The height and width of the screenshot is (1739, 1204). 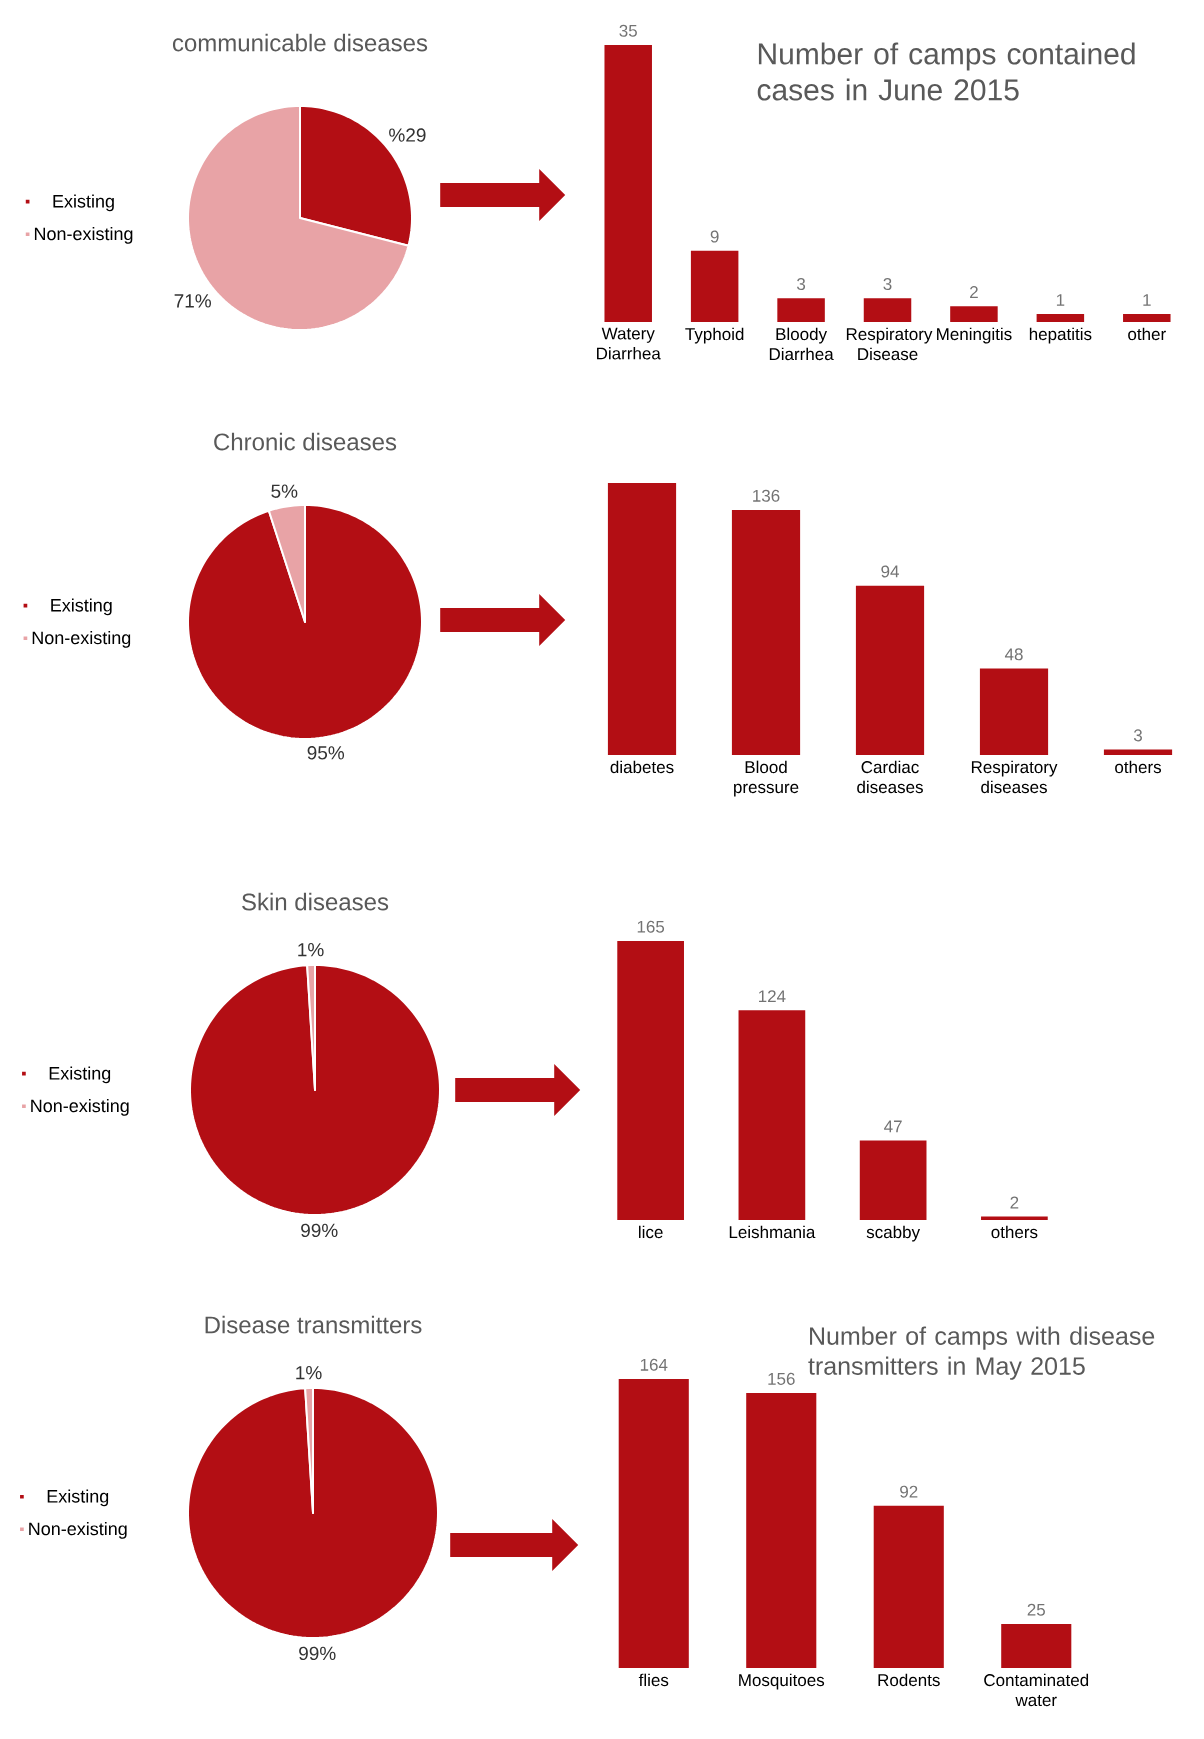 I want to click on data-label: 156, so click(x=781, y=1378).